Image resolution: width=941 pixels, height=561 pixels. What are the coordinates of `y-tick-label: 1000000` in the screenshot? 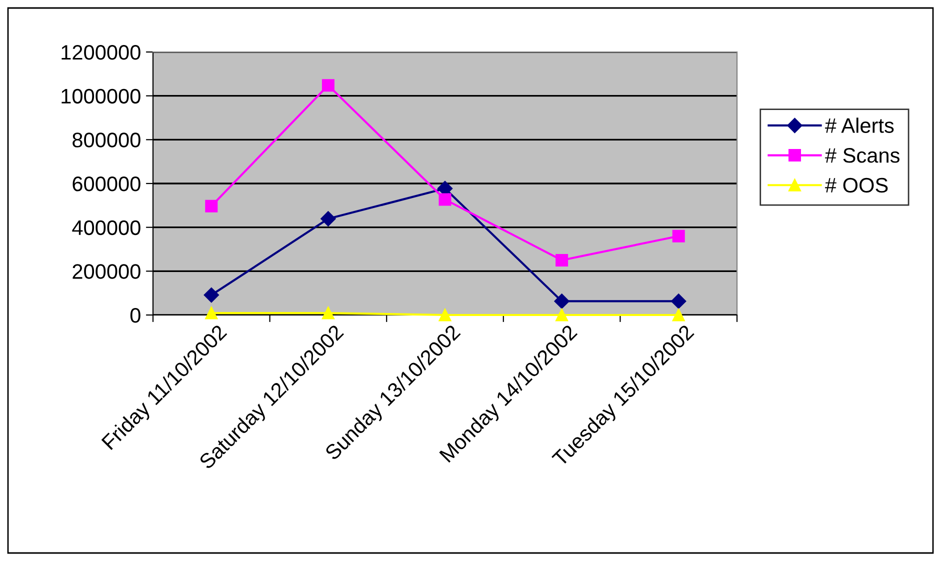 It's located at (101, 96).